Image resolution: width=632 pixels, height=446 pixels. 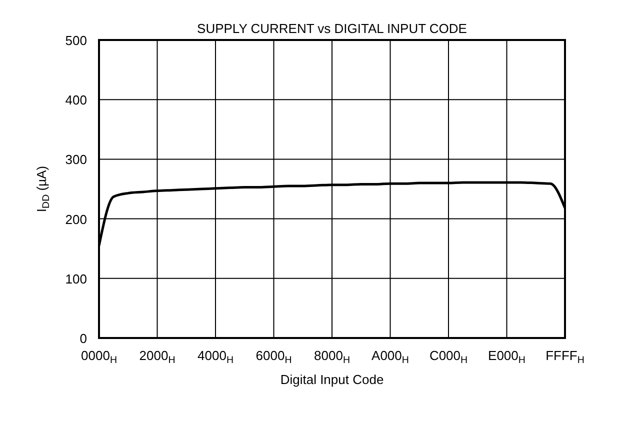 I want to click on x-tick-label: 6000$_{H}$, so click(x=274, y=357).